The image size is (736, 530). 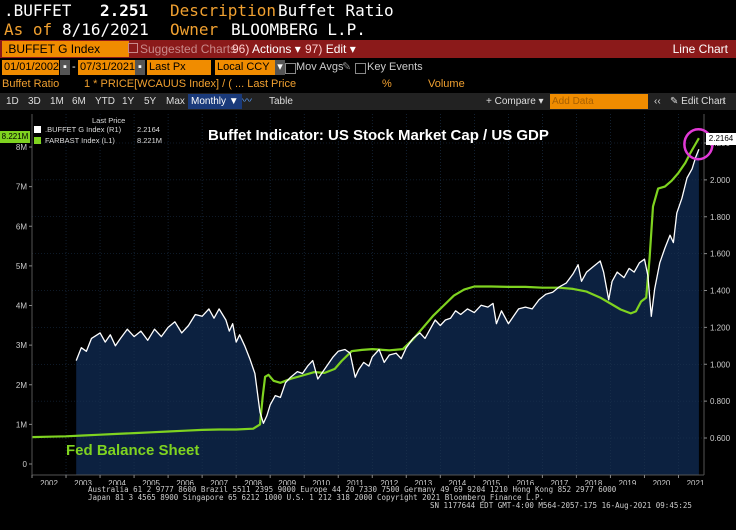 I want to click on collapse-icon: ‹‹, so click(x=657, y=101).